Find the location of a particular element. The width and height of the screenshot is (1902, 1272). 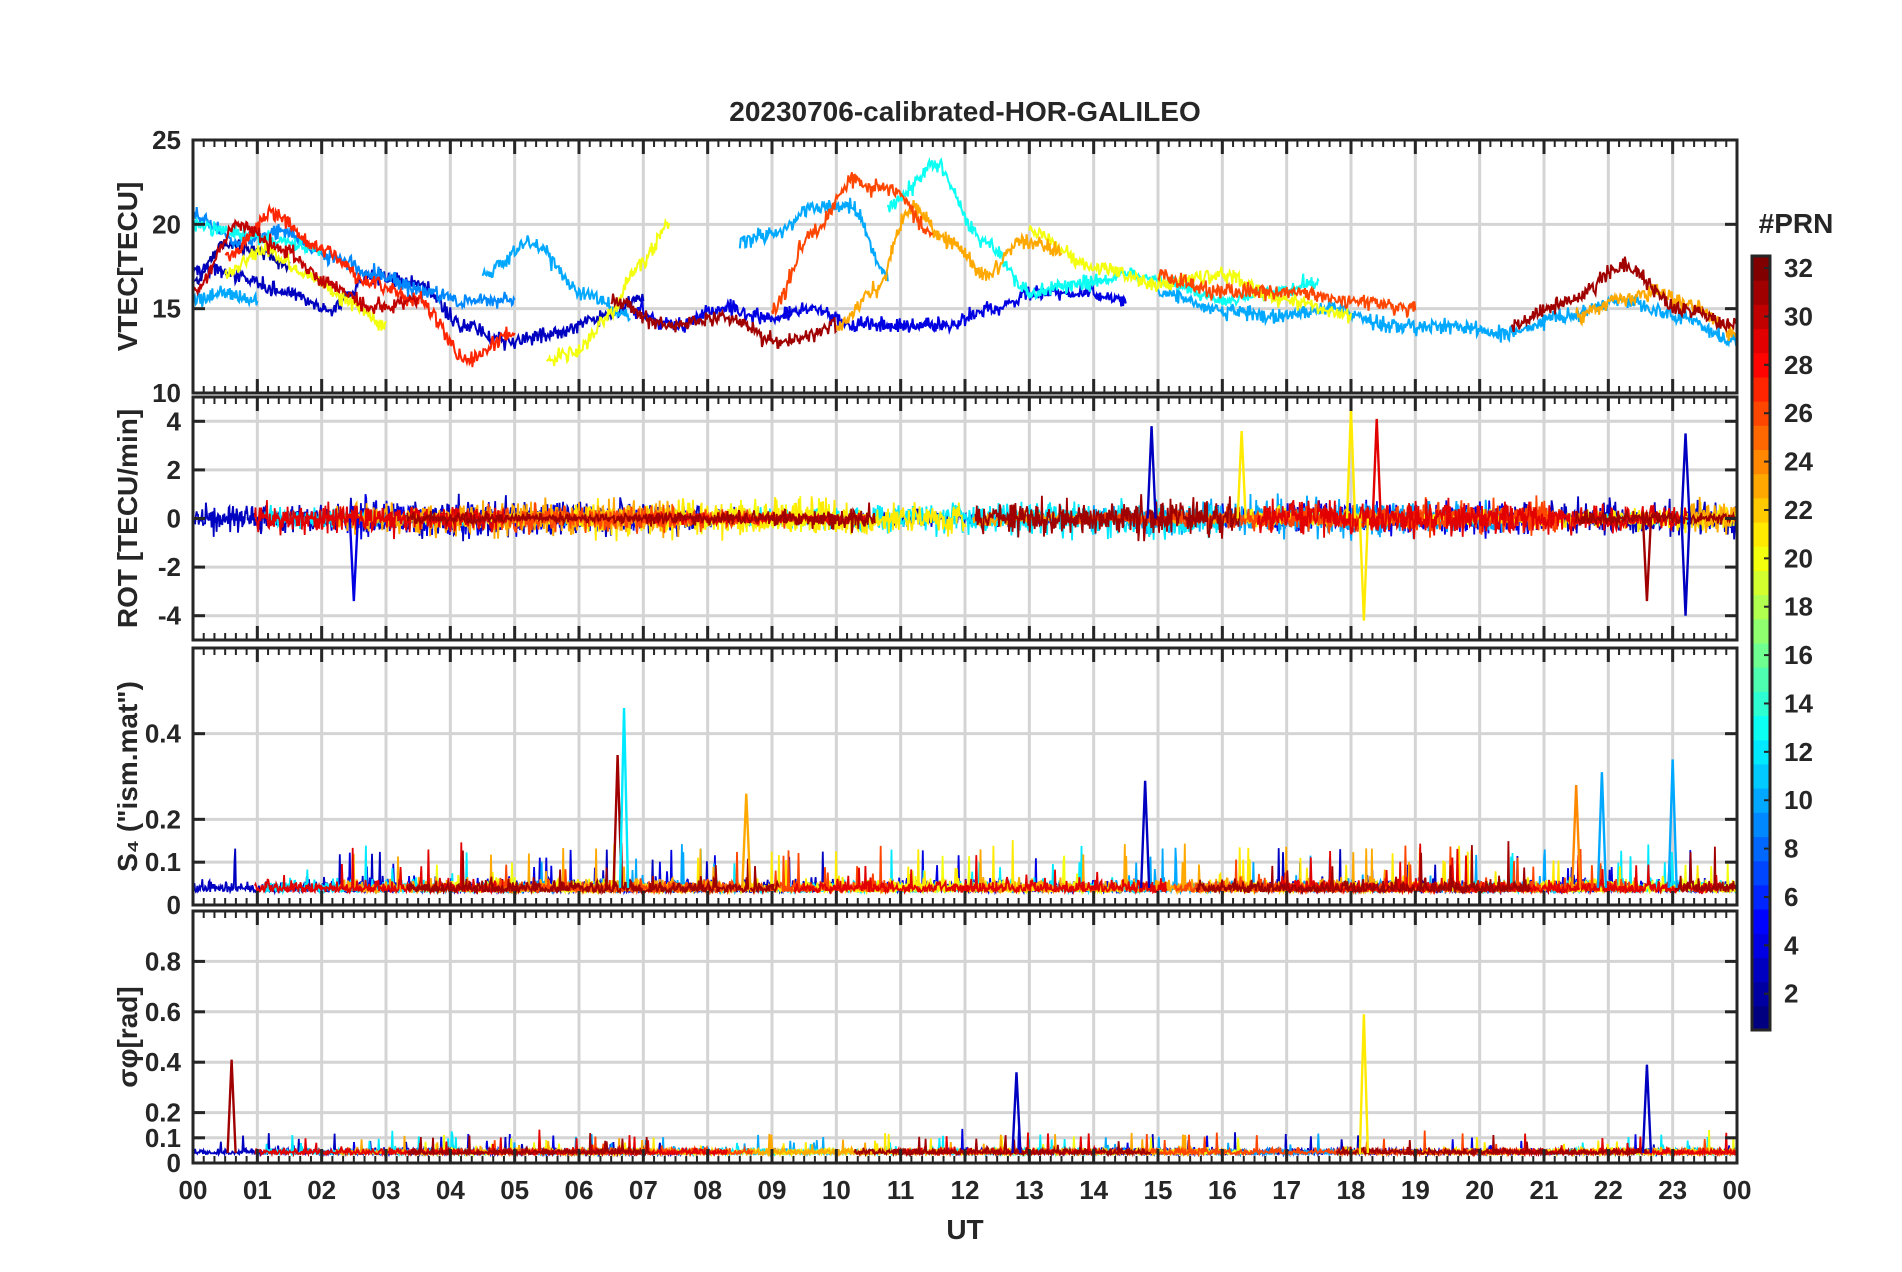

panel-series-vtec is located at coordinates (965, 262).